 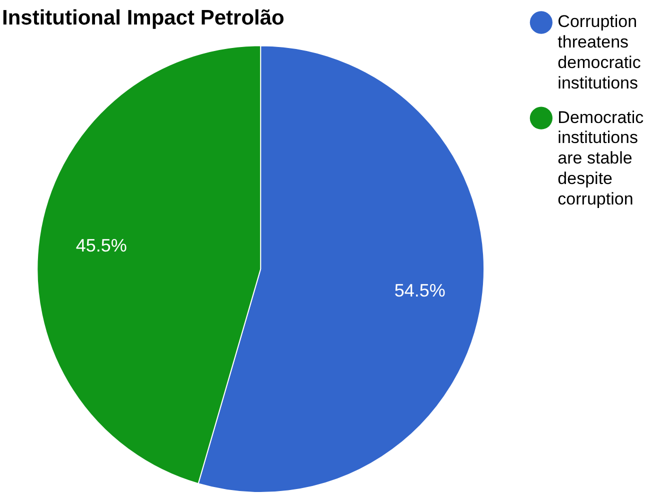 I want to click on legend-label: Corruption threatens democratic institutions, so click(x=600, y=52).